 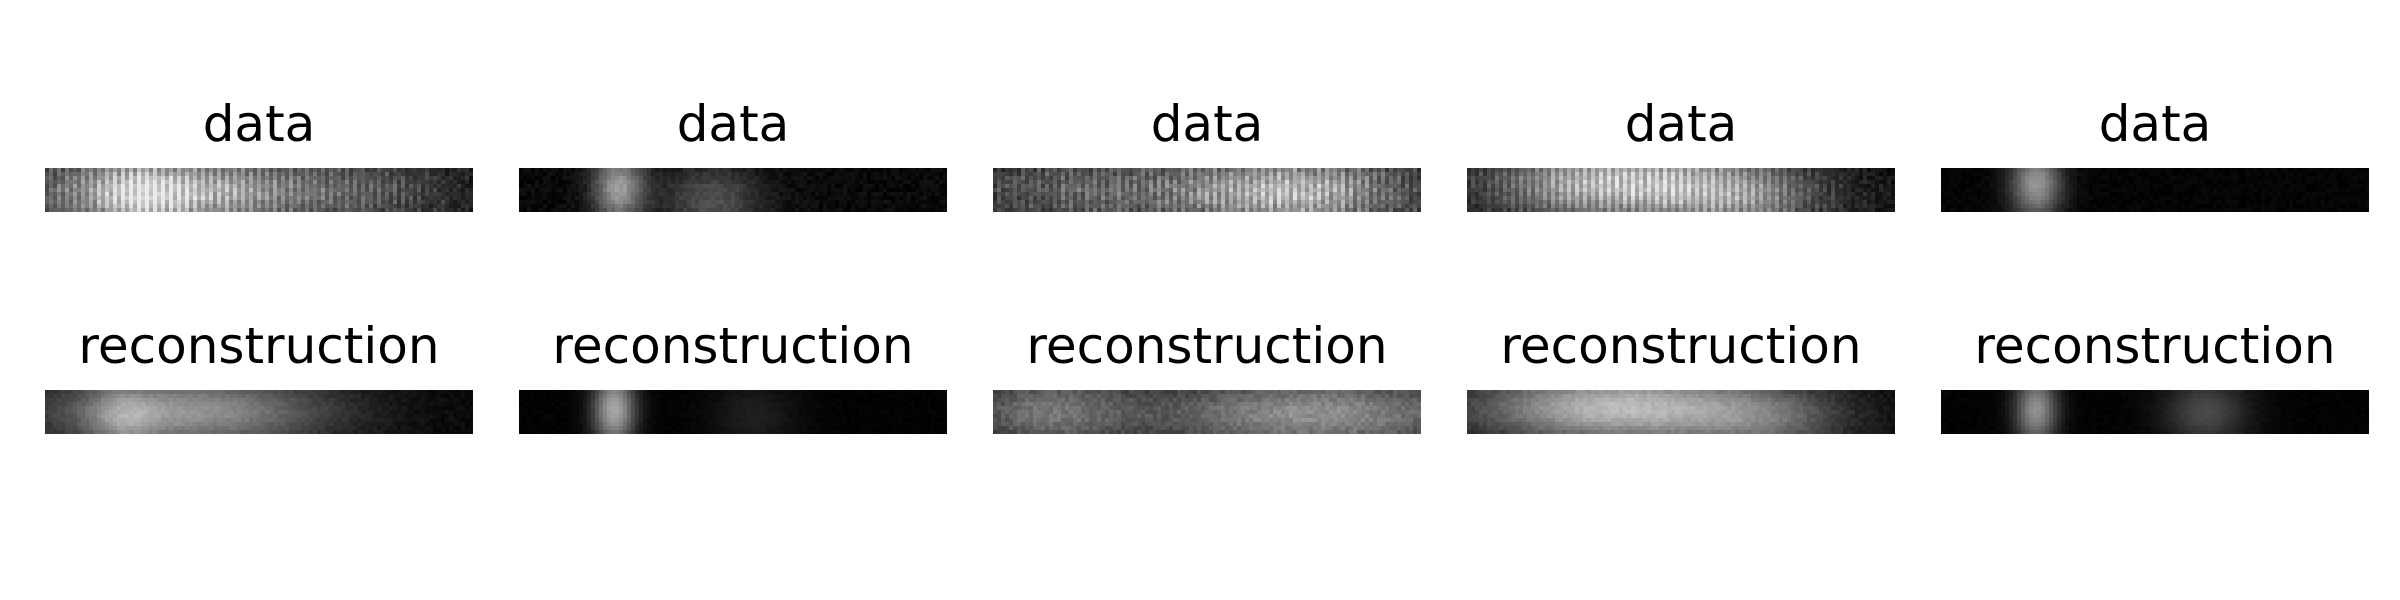 What do you see at coordinates (1681, 154) in the screenshot?
I see `panel-0-3: data` at bounding box center [1681, 154].